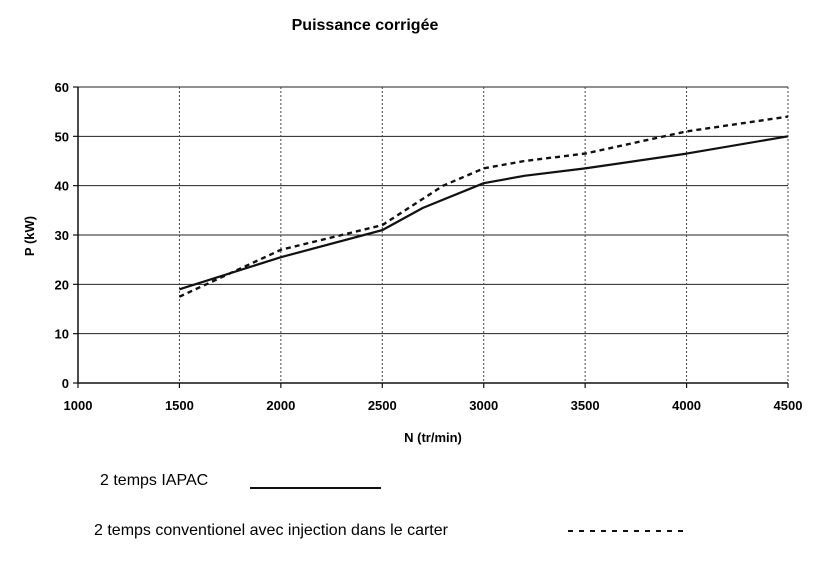 This screenshot has width=834, height=570. What do you see at coordinates (62, 186) in the screenshot?
I see `y-tick-label-40: 40` at bounding box center [62, 186].